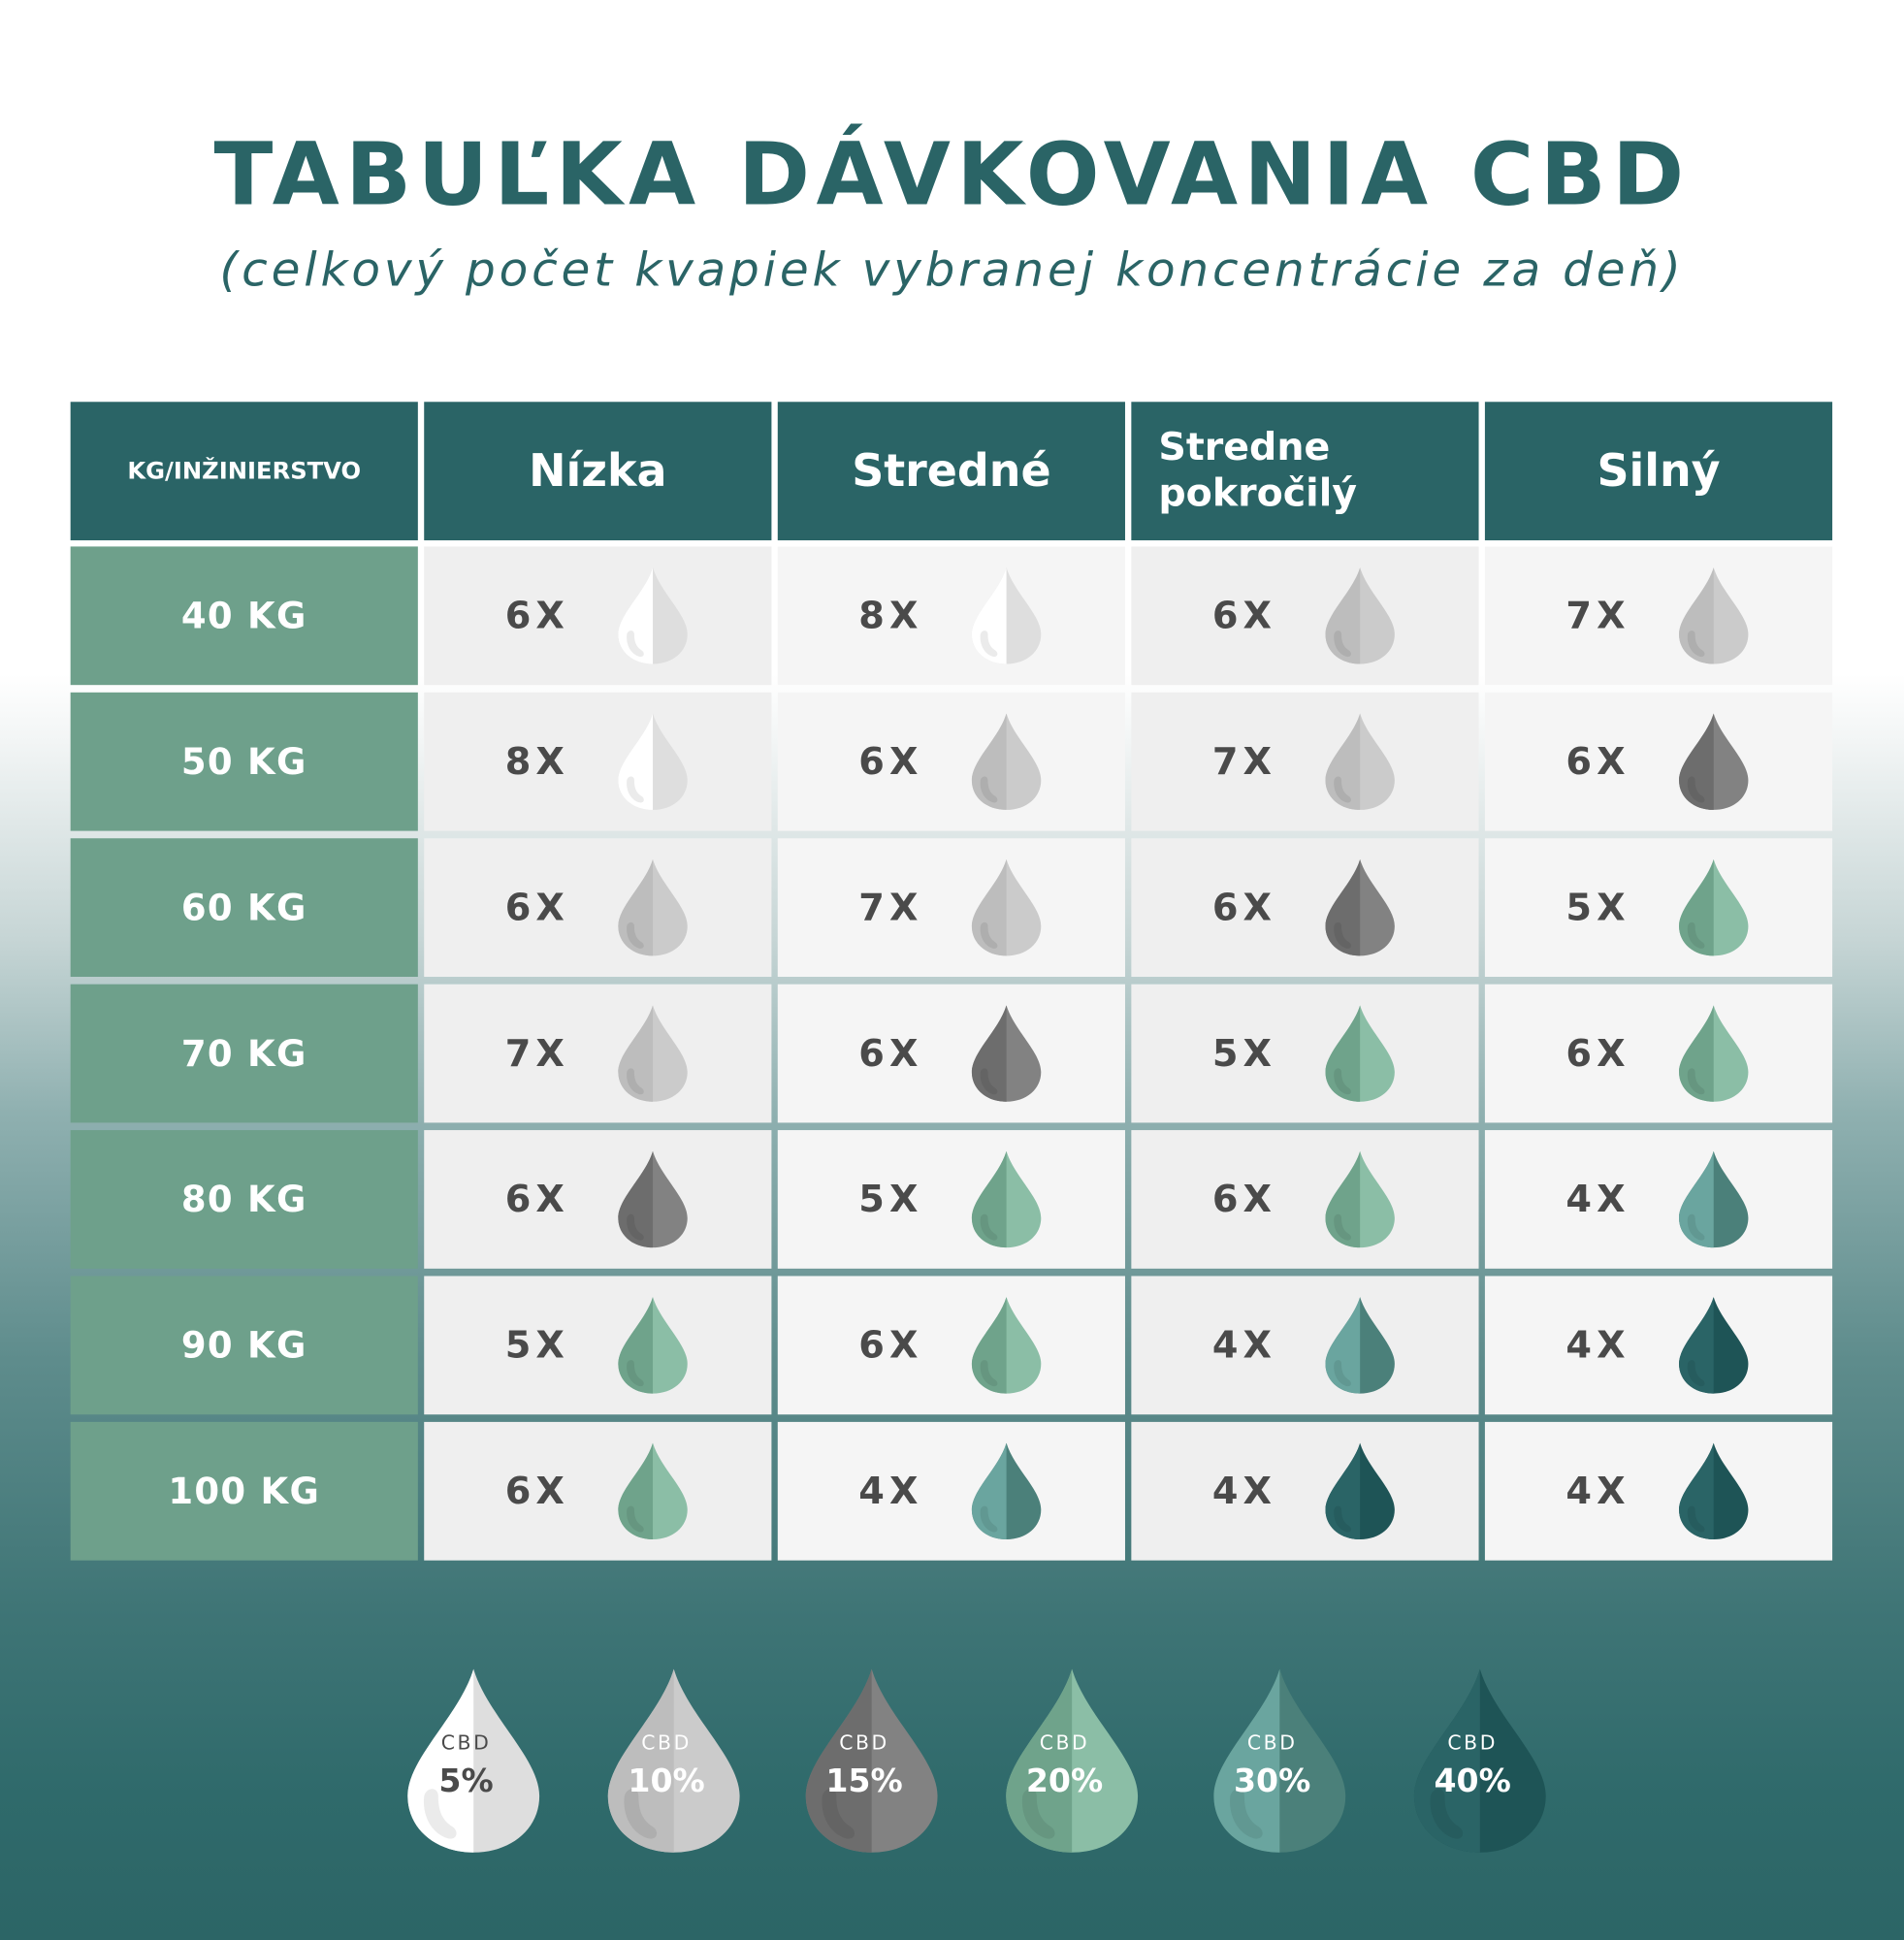 Image resolution: width=1904 pixels, height=1940 pixels. I want to click on legend-item: CBD 5%, so click(473, 1761).